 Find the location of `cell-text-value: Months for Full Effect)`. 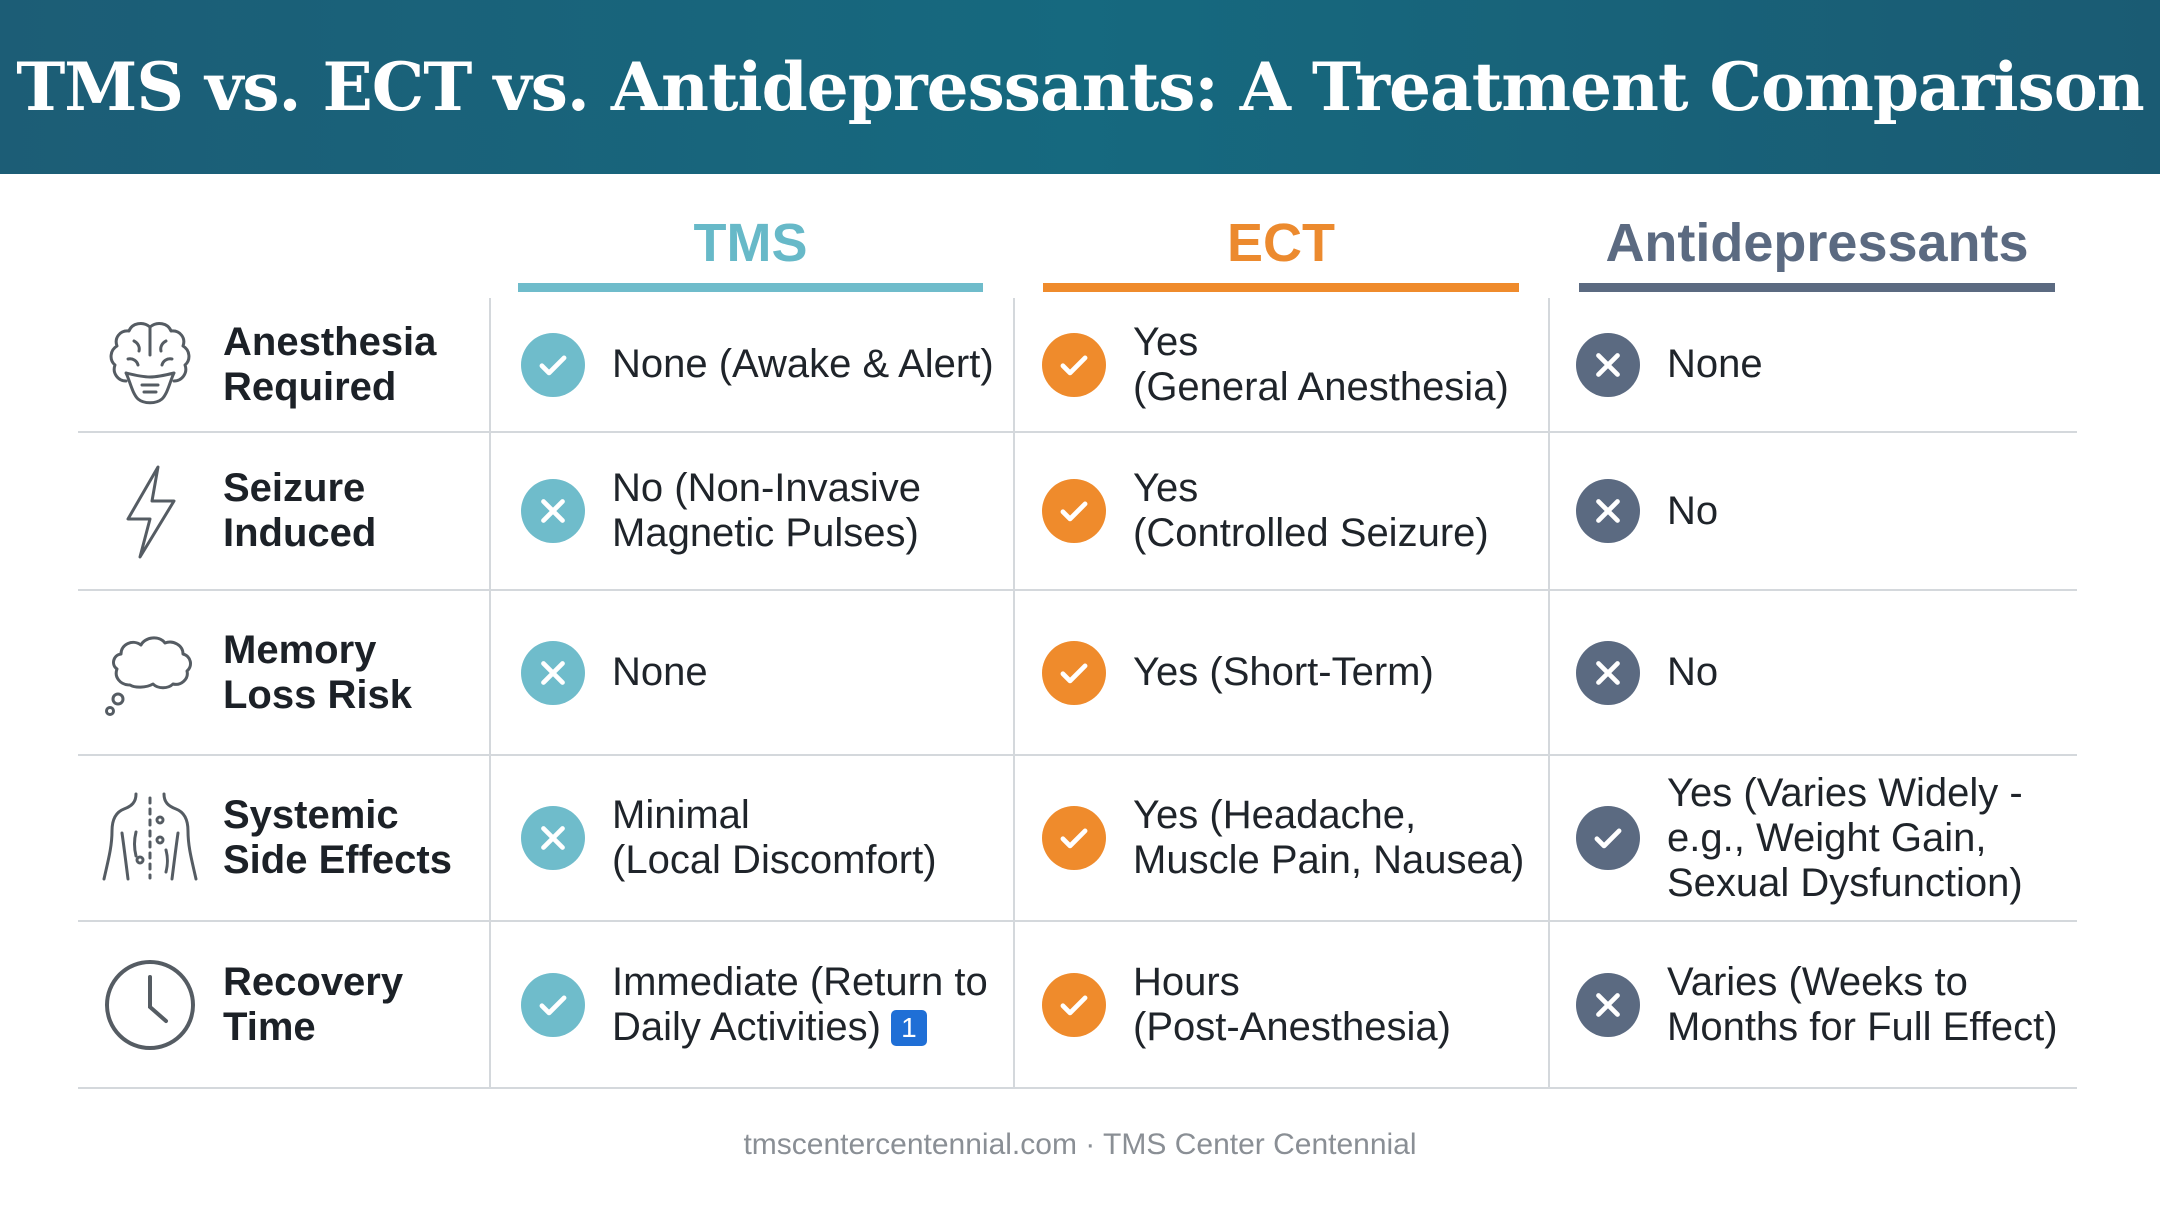

cell-text-value: Months for Full Effect) is located at coordinates (1862, 1026).